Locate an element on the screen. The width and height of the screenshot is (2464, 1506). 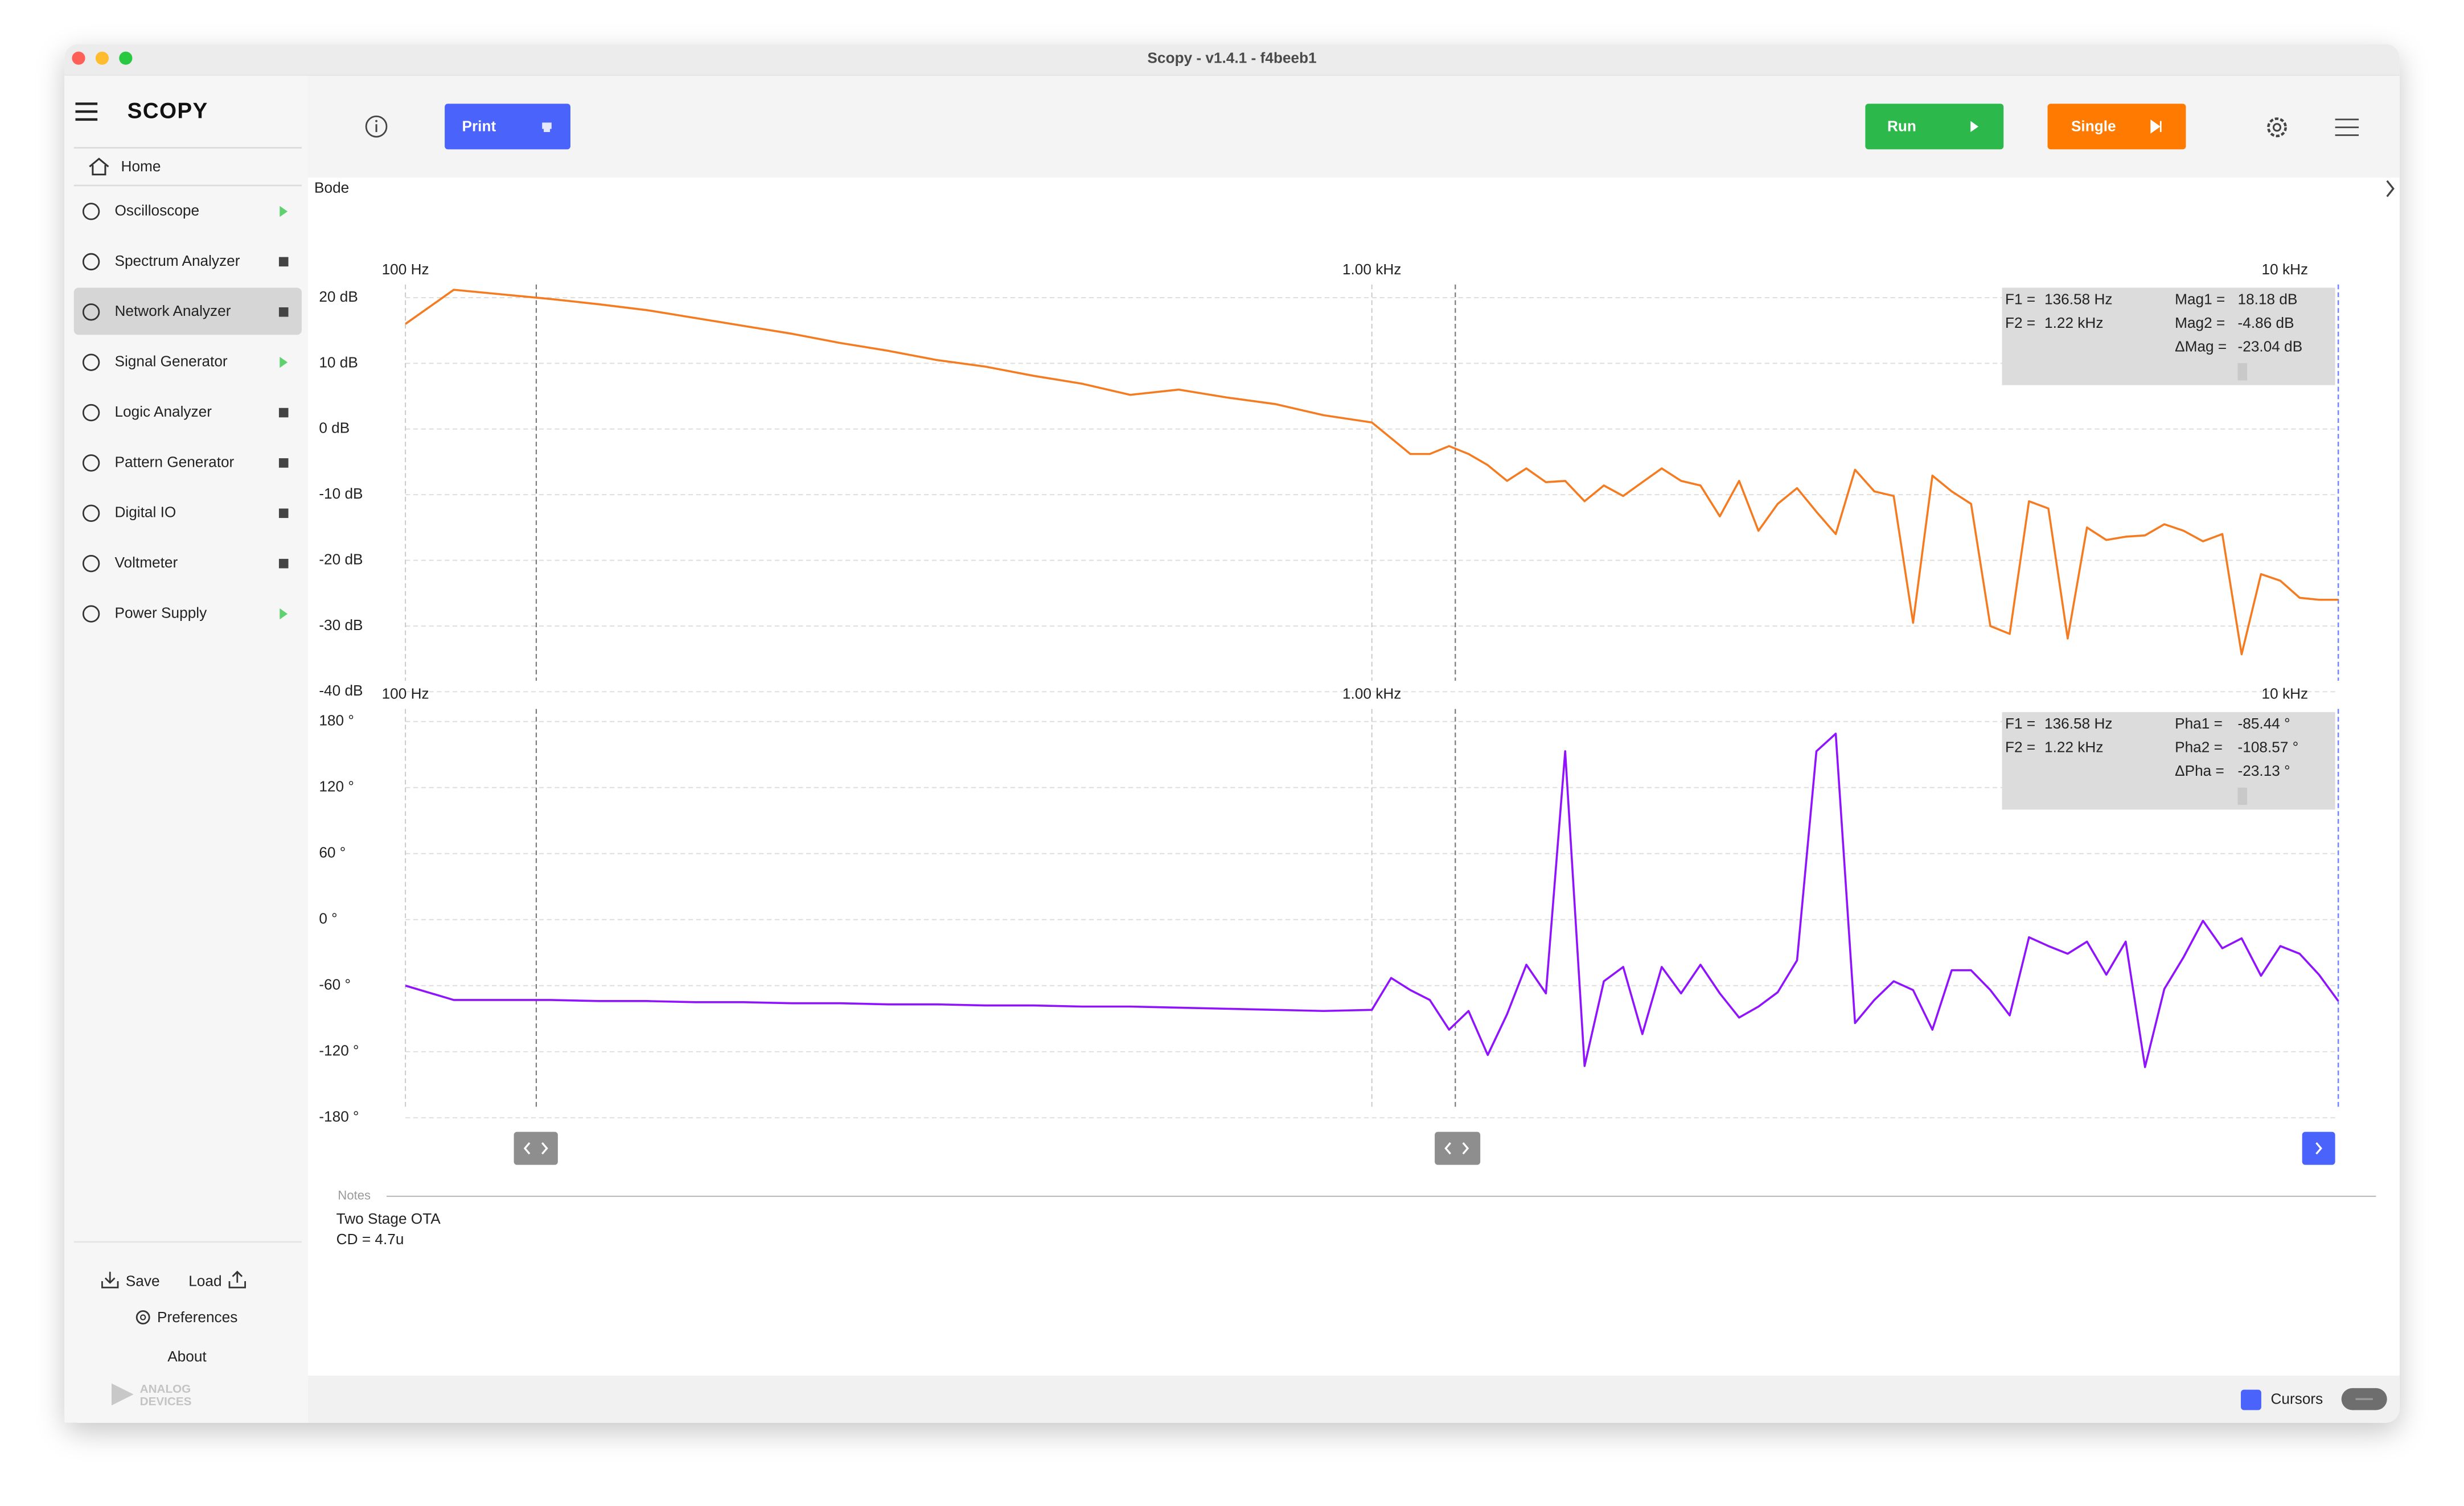
readout-value: -108.57 ° is located at coordinates (2268, 747).